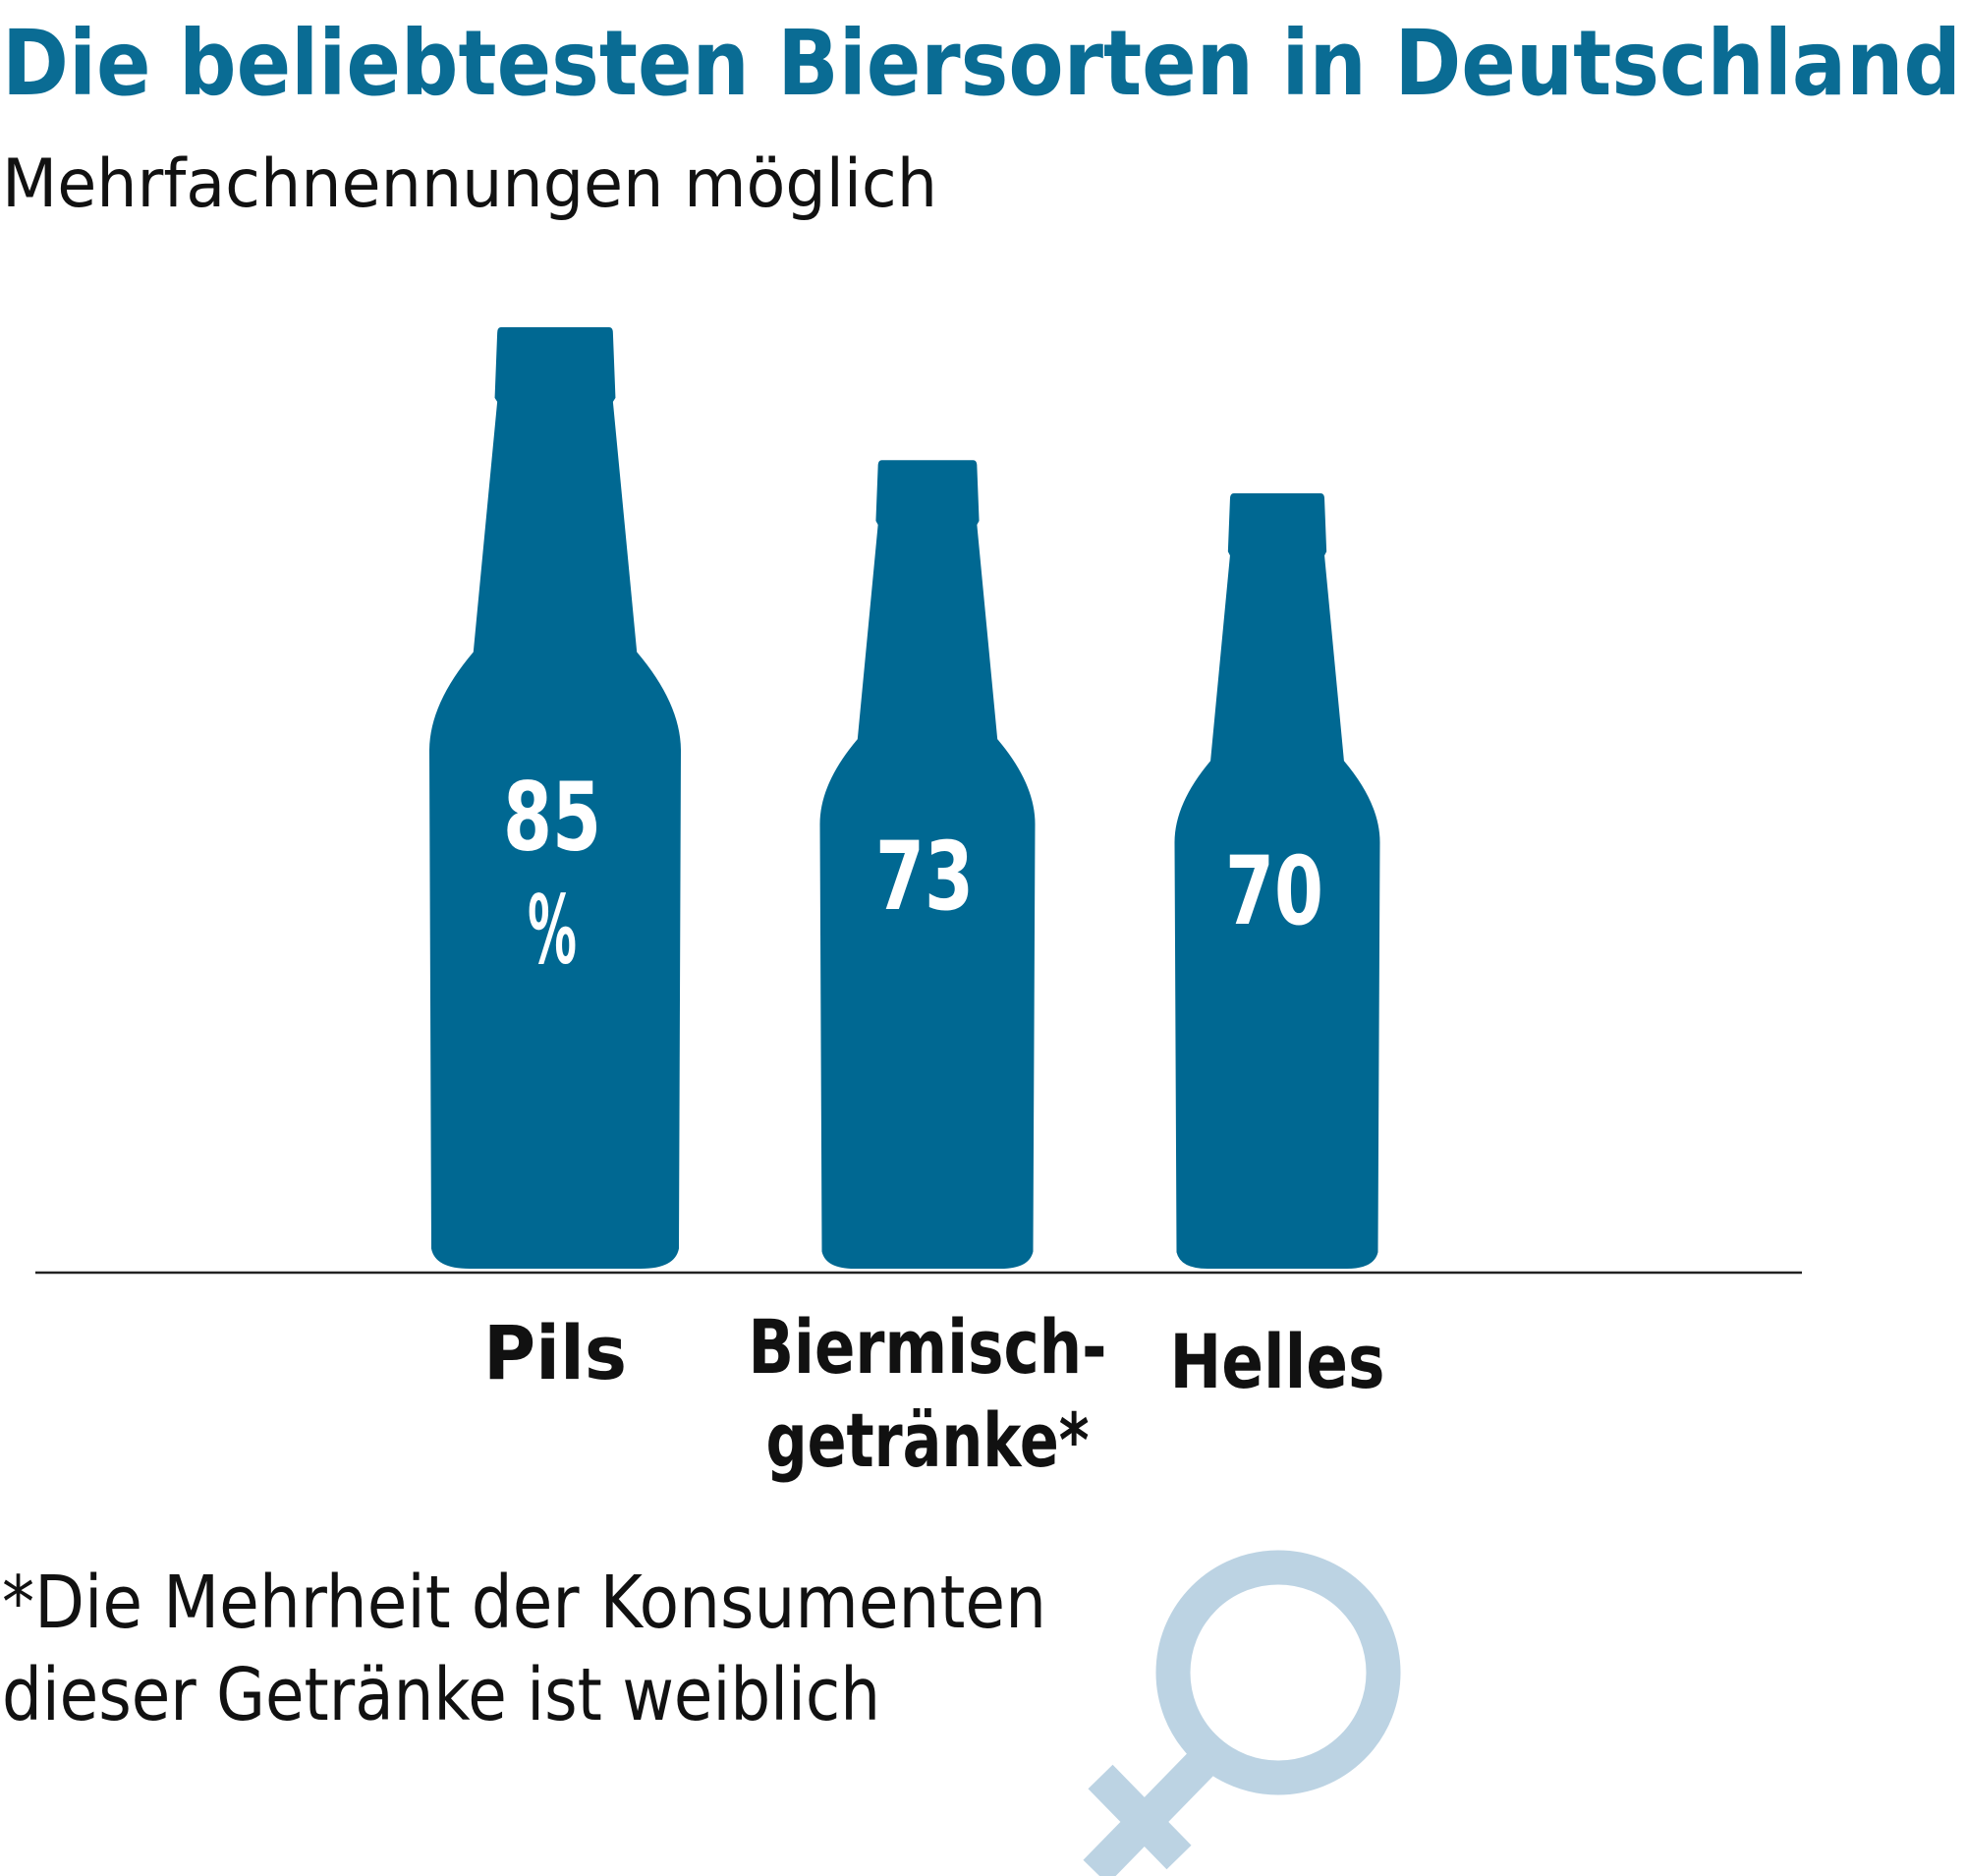 This screenshot has height=1876, width=1965. Describe the element at coordinates (1277, 1361) in the screenshot. I see `category-label-3: Helles` at that location.